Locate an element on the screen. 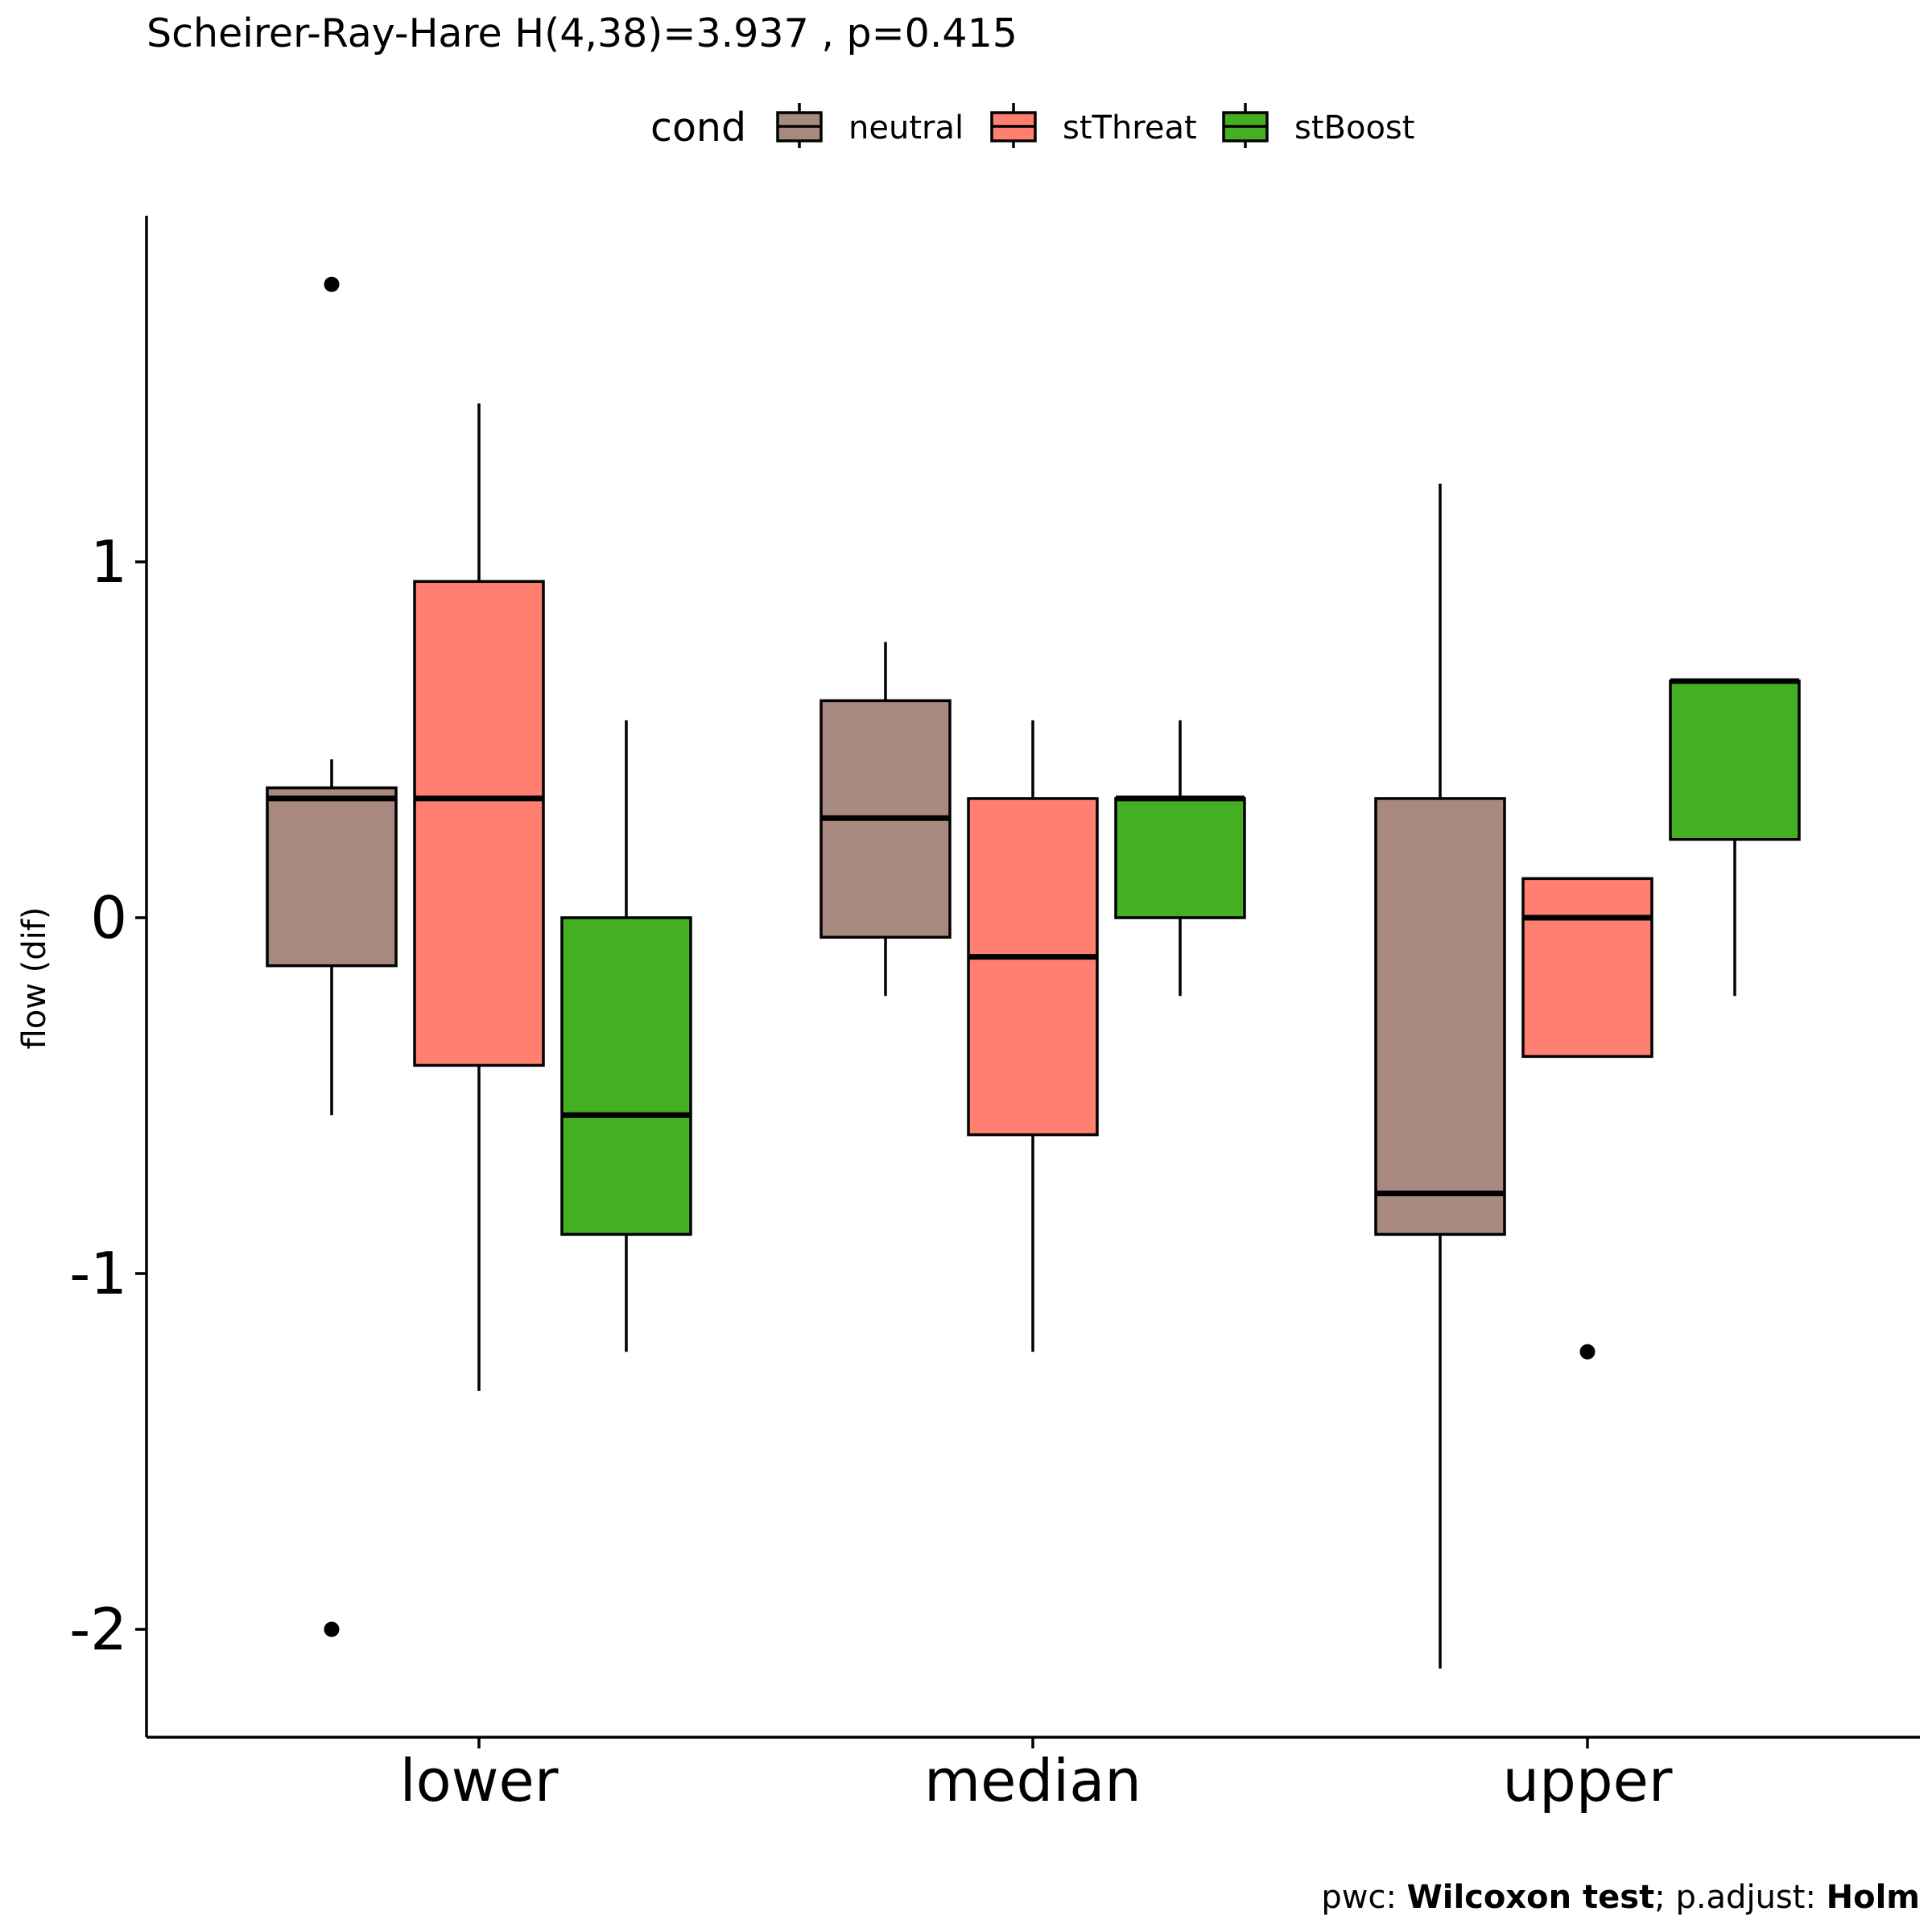 The width and height of the screenshot is (1932, 1932). x-tick-label-lower: lower is located at coordinates (479, 1780).